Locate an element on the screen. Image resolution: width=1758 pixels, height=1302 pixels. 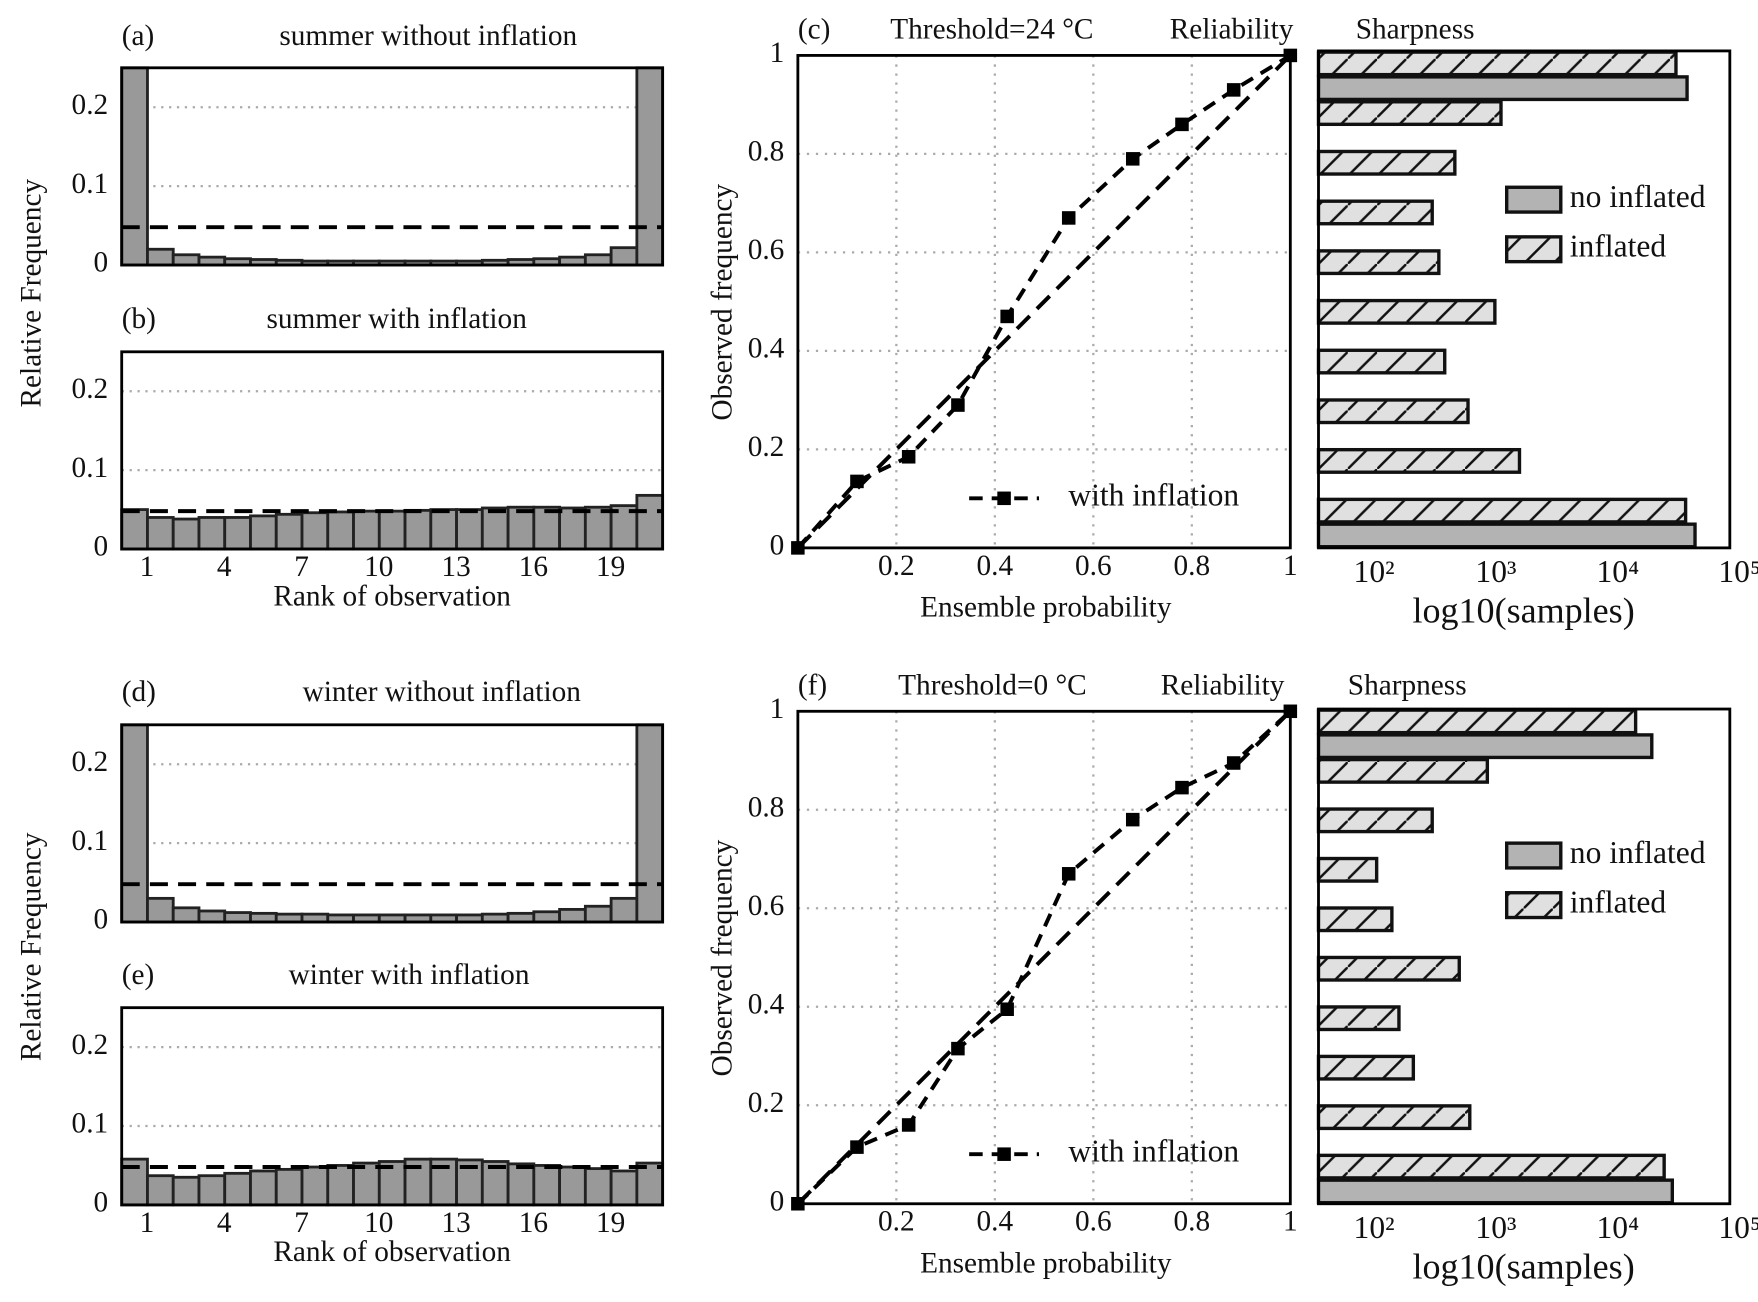
legend-label: with inflation is located at coordinates (1153, 495).